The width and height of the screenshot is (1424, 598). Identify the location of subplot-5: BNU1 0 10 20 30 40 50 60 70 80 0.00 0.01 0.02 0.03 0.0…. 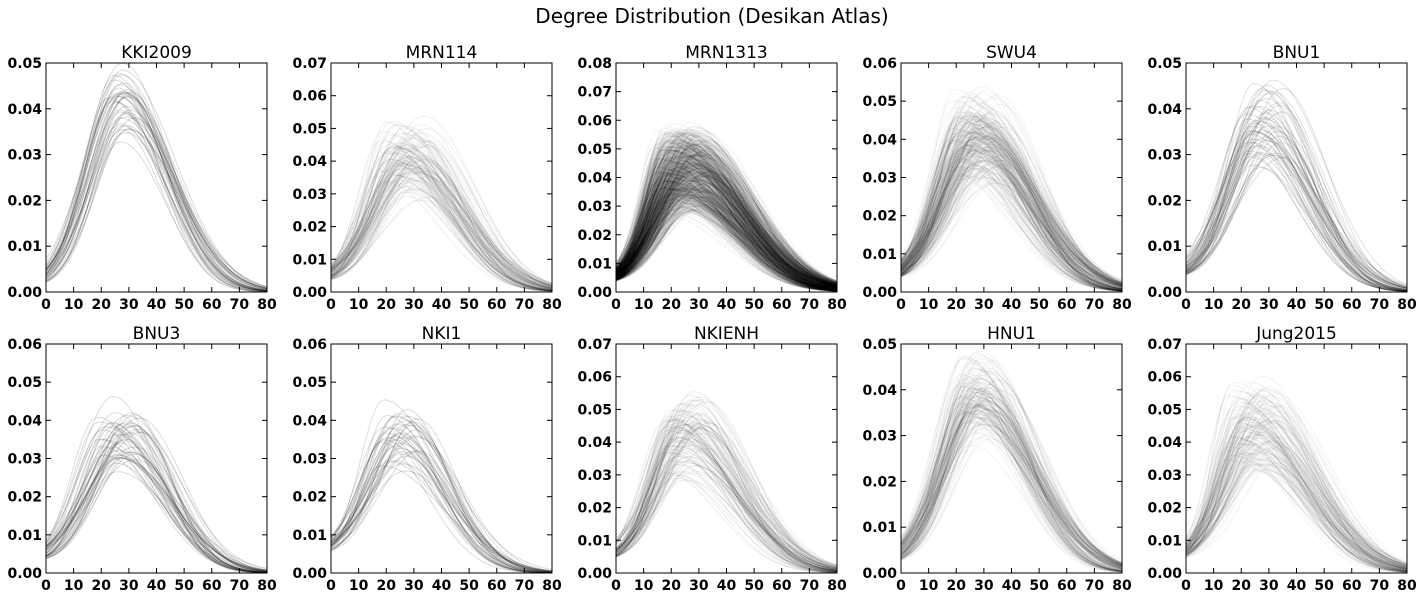
(1282, 178).